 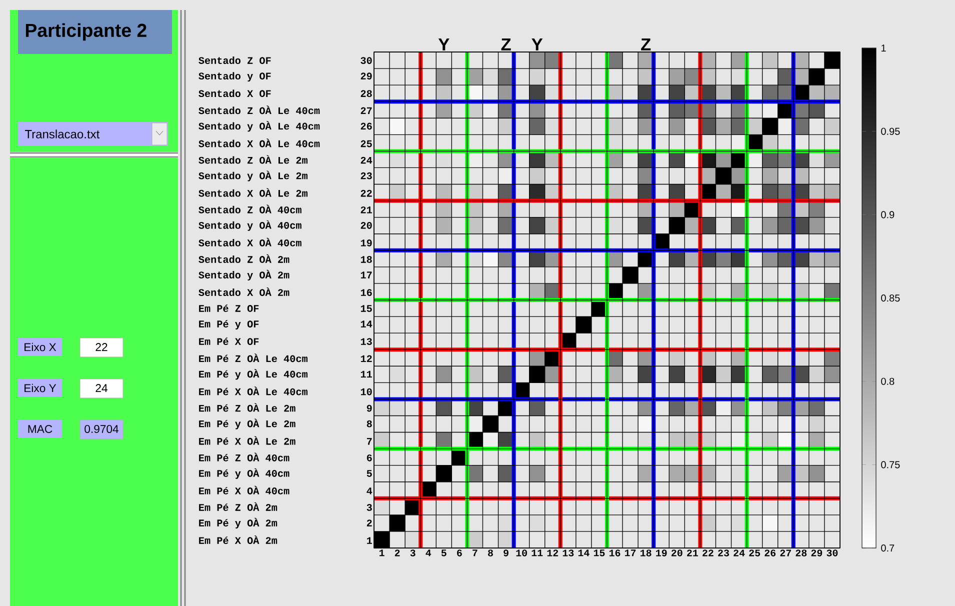 I want to click on y-tick-label: Em Pé y OÀ 2m, so click(x=238, y=523).